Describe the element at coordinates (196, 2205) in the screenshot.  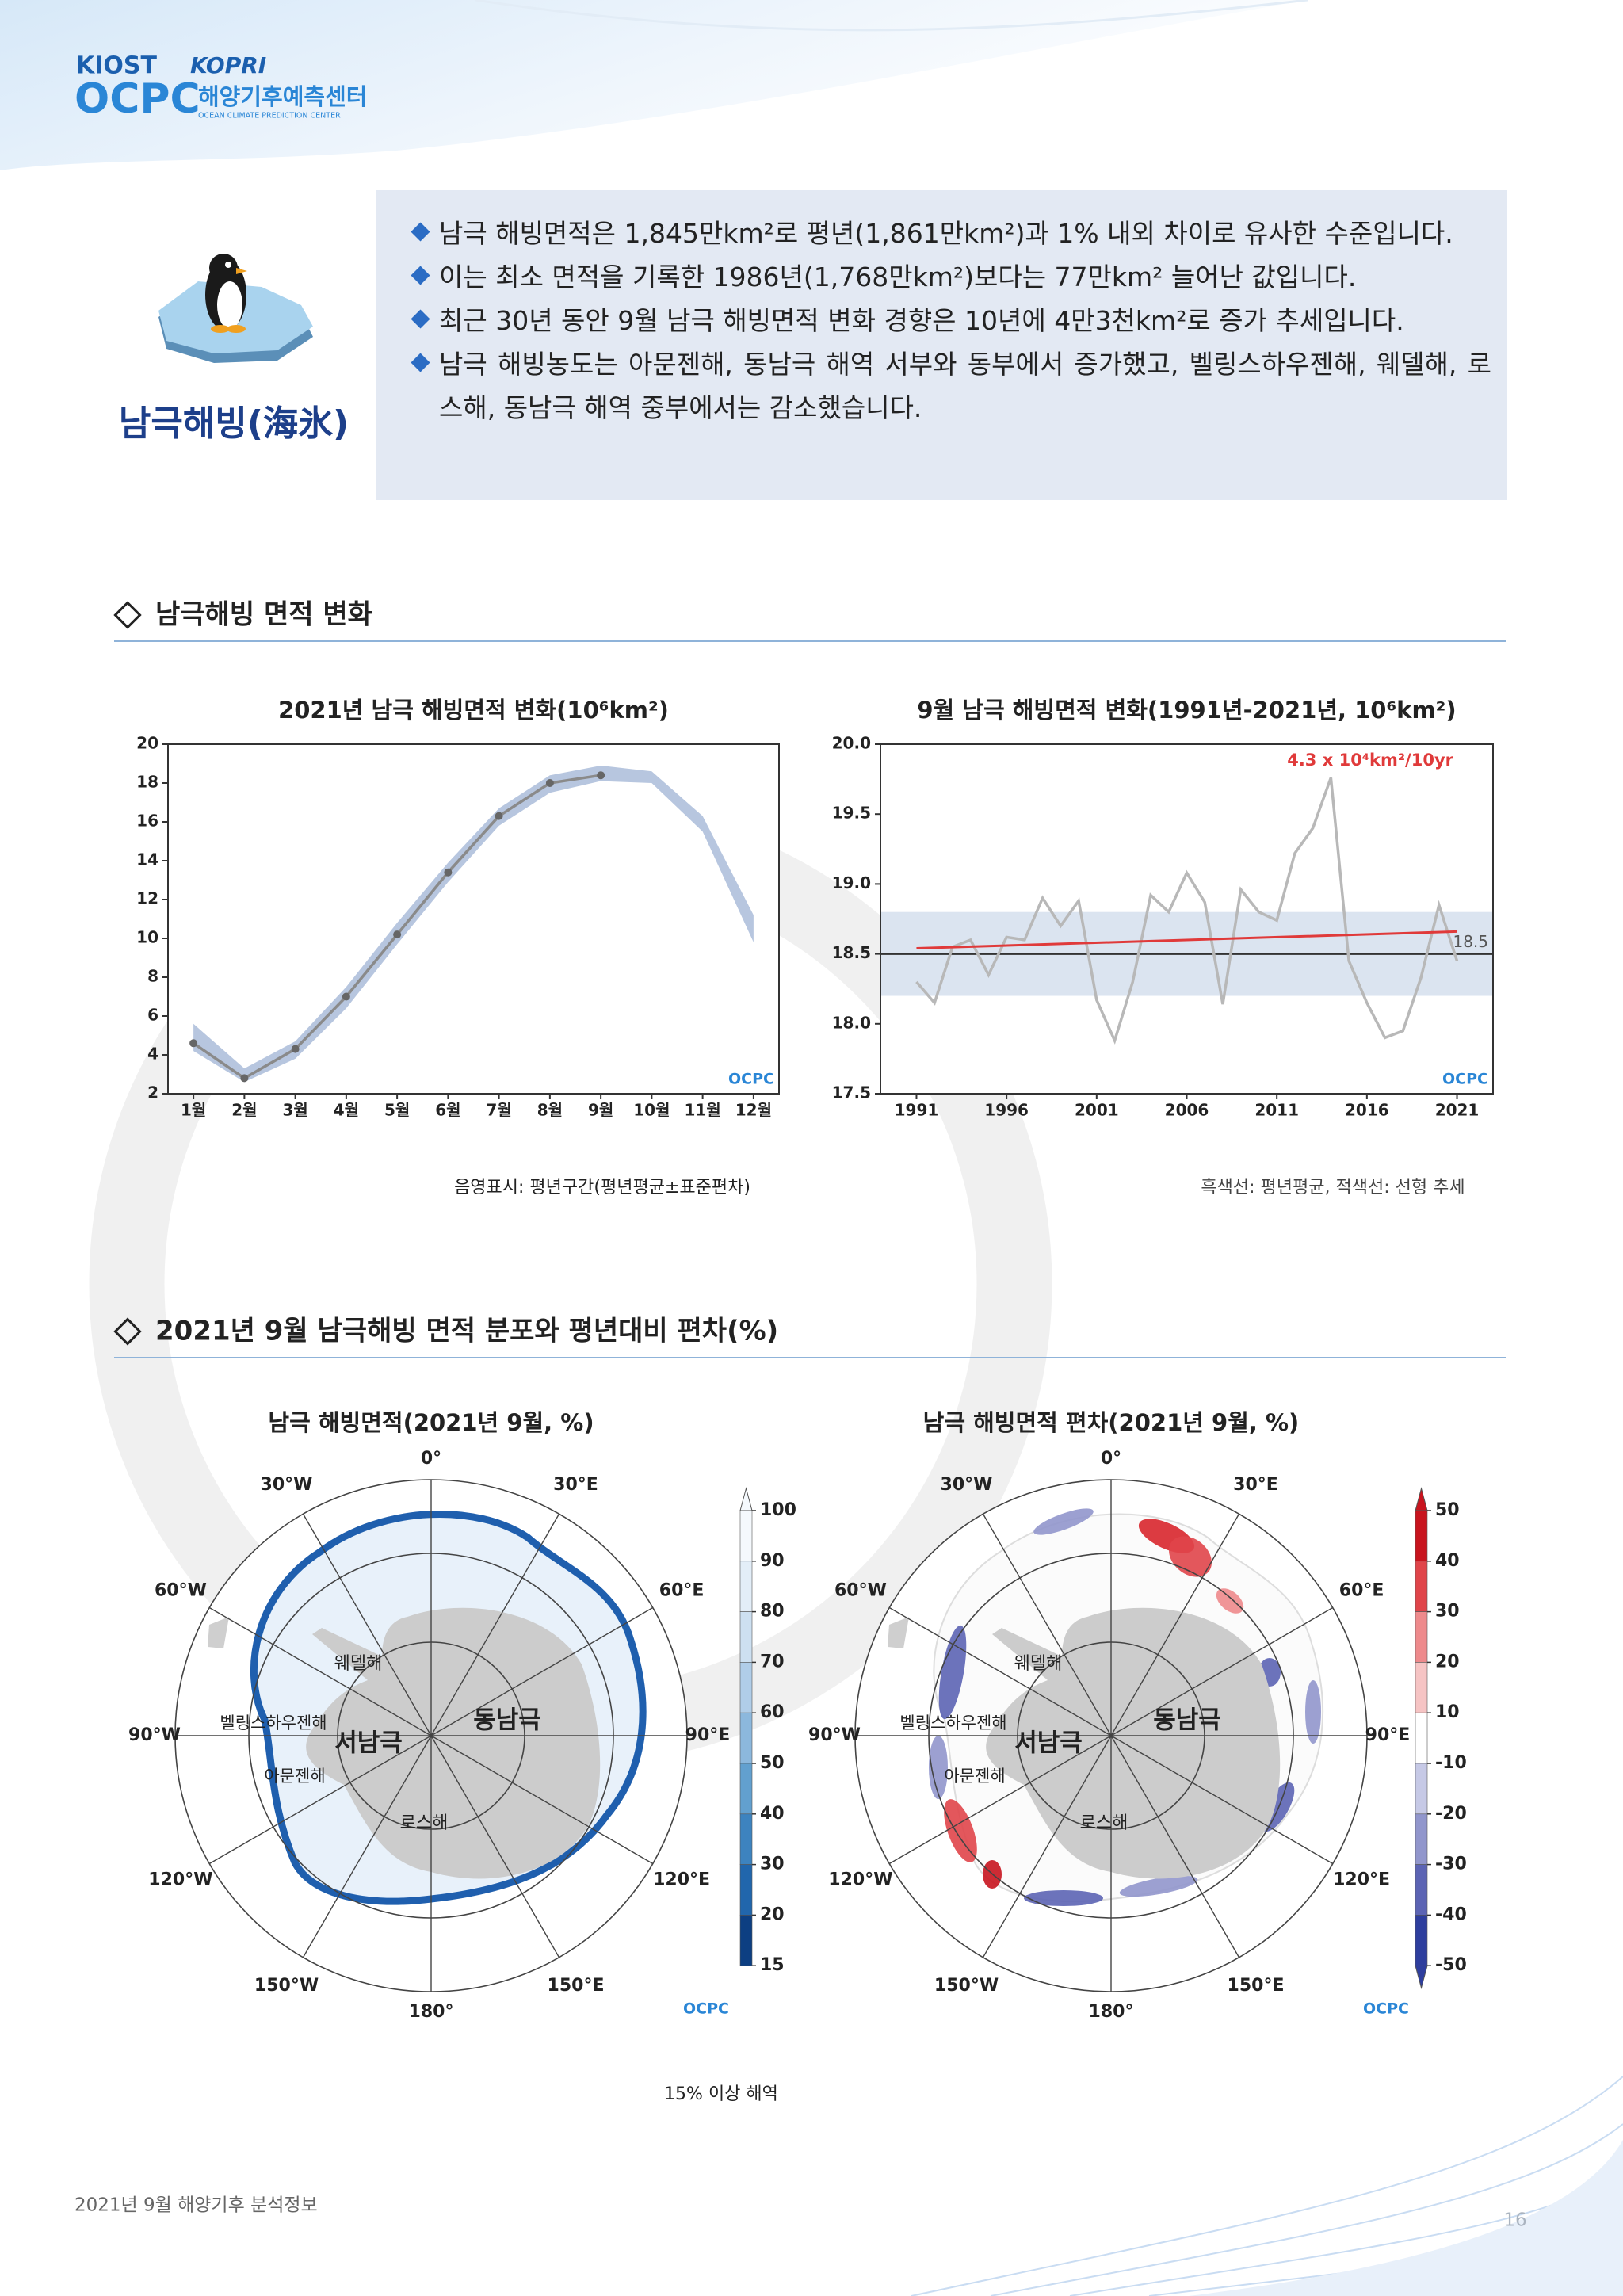
I see `footer-text: 2021년 9월 해양기후 분석정보` at that location.